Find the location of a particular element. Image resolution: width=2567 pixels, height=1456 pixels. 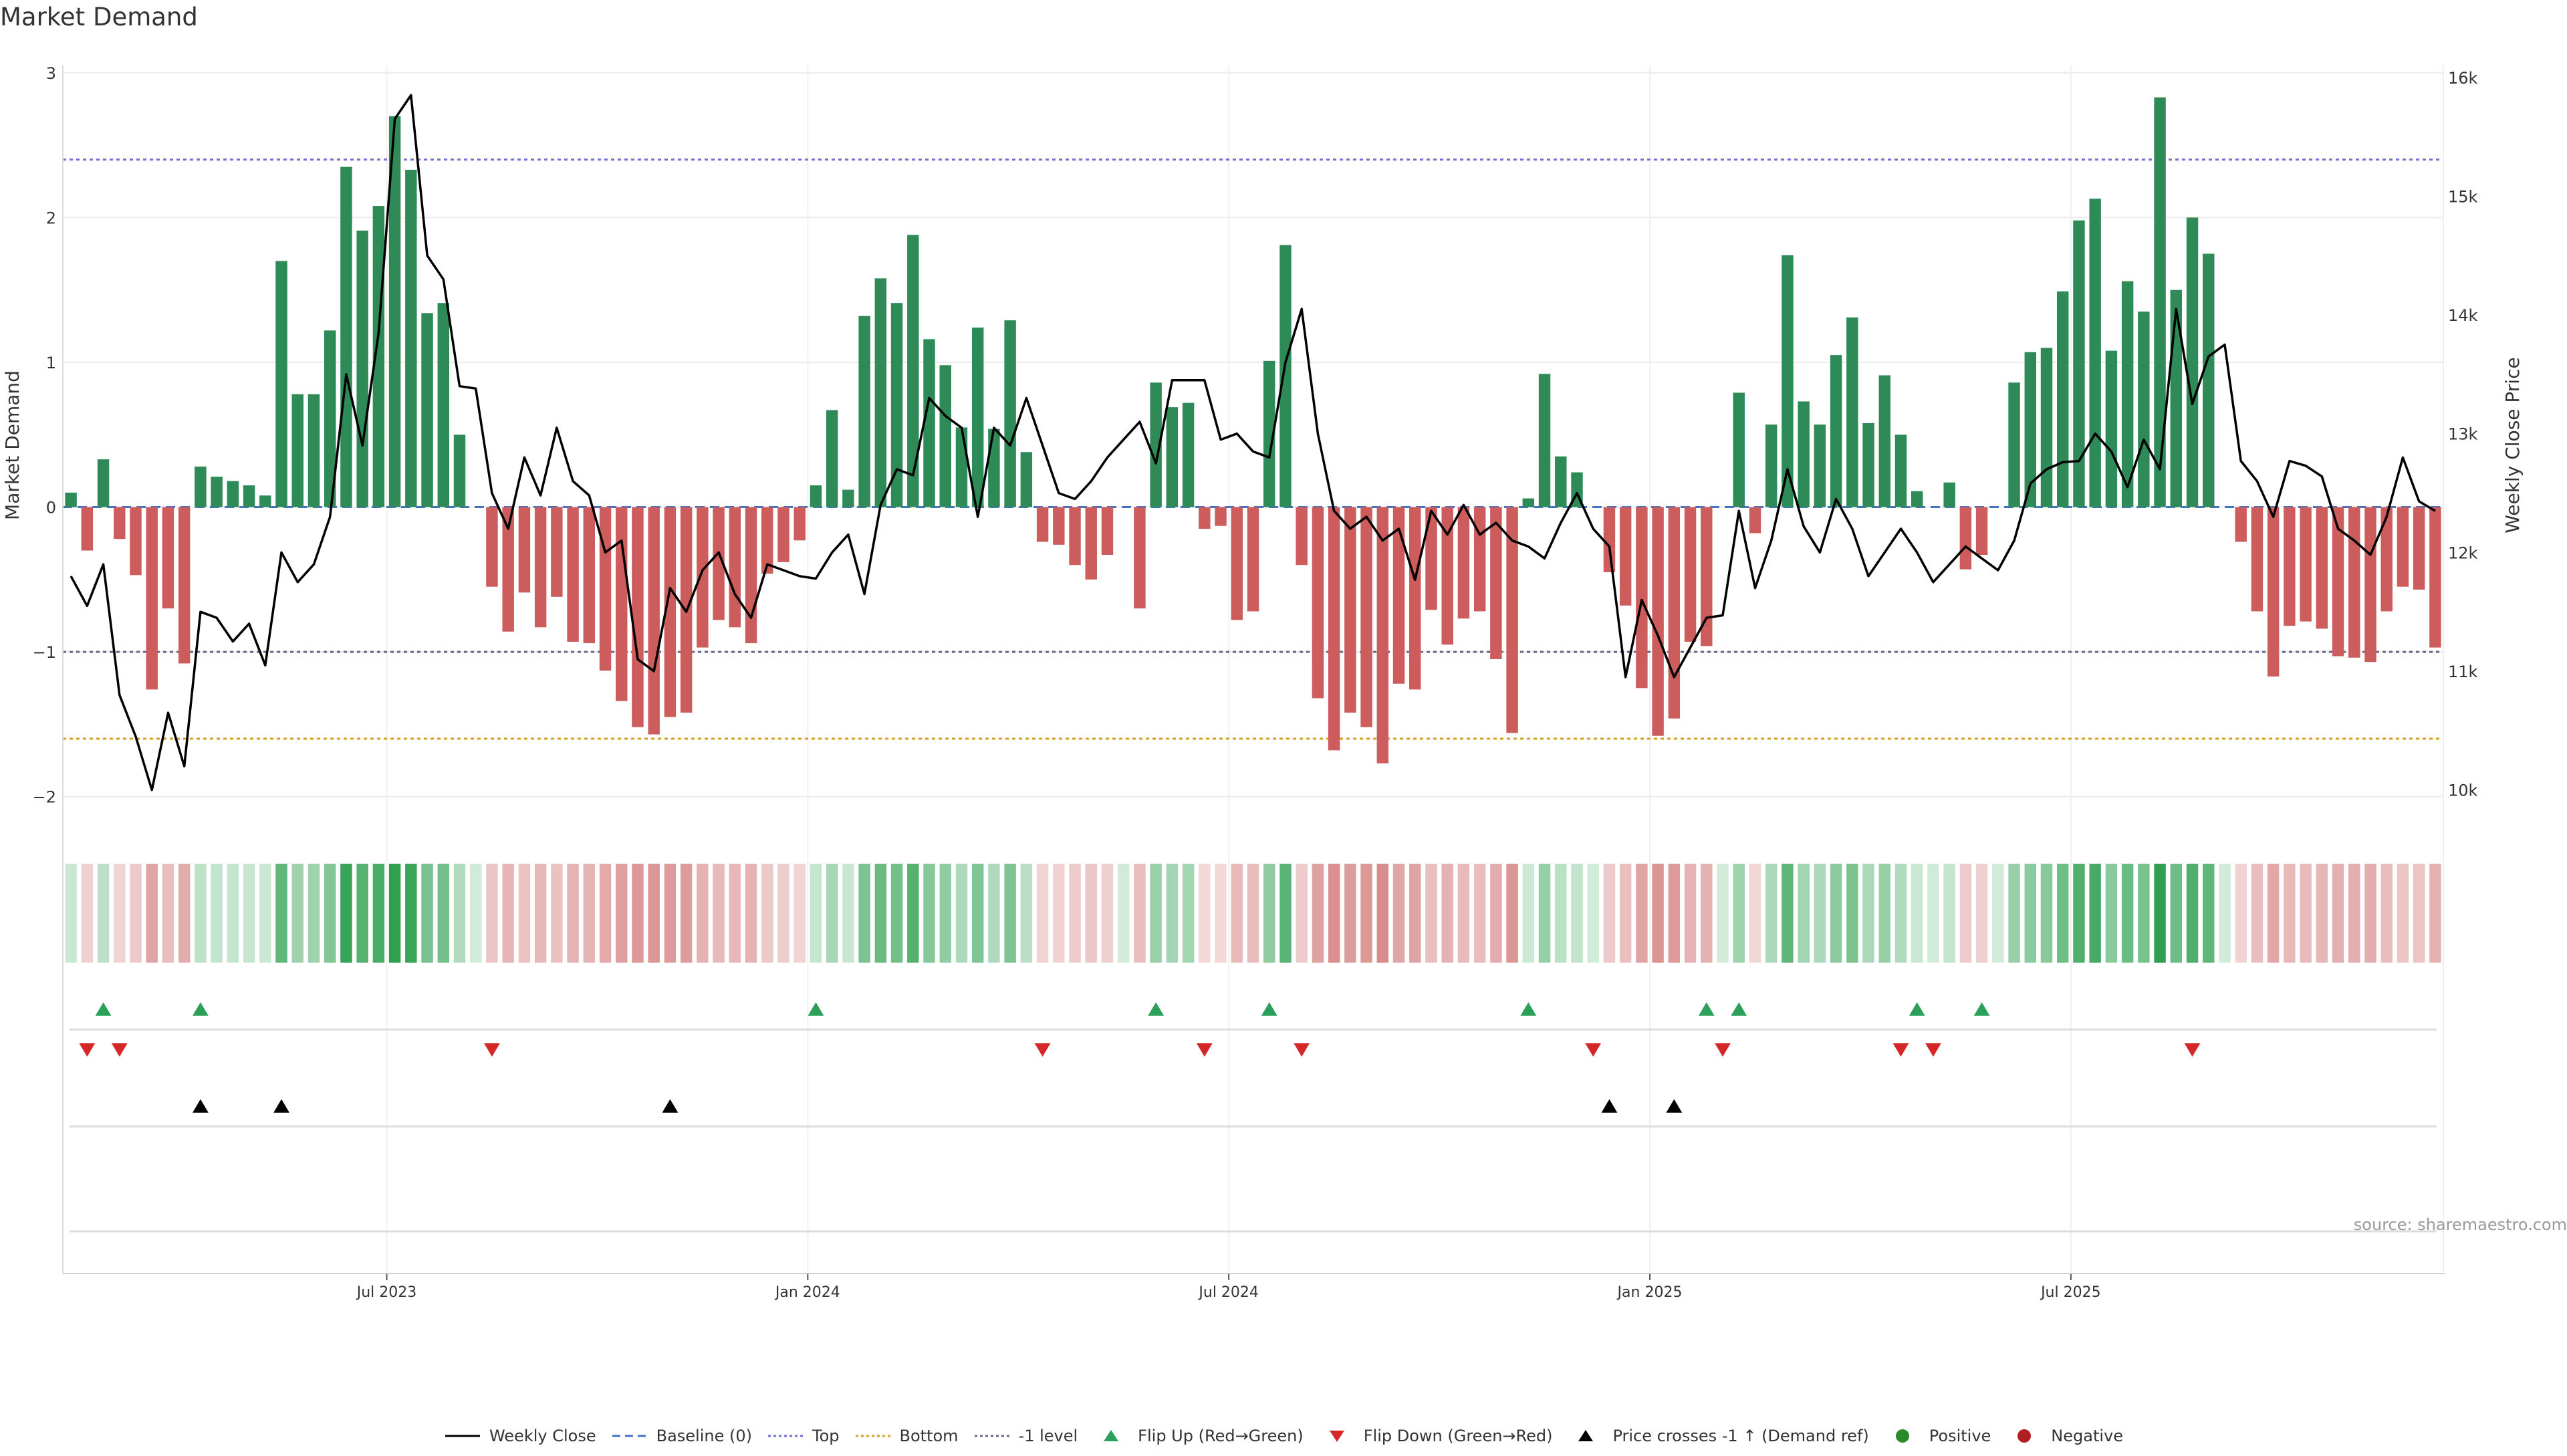

signal-markers is located at coordinates (1140, 1057).